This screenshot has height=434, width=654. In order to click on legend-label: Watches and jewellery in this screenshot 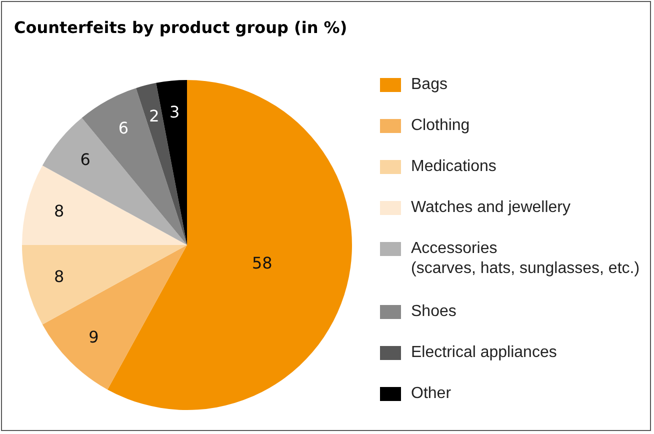, I will do `click(490, 208)`.